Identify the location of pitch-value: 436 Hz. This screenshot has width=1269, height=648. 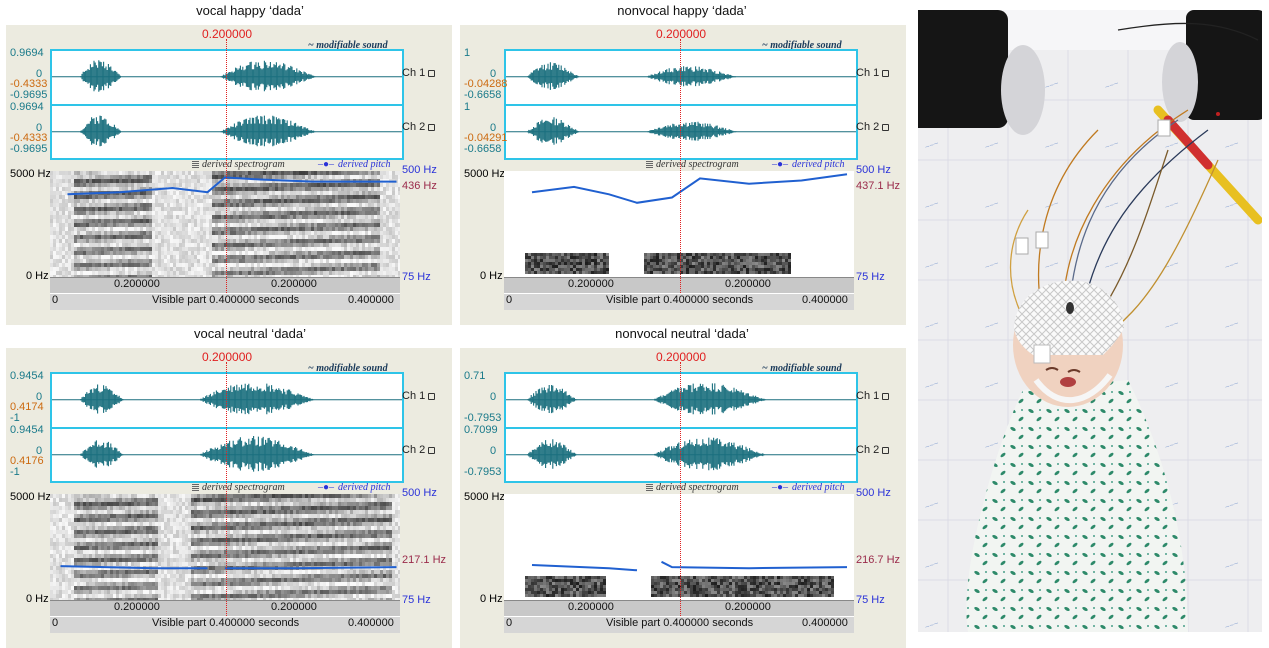
(419, 186).